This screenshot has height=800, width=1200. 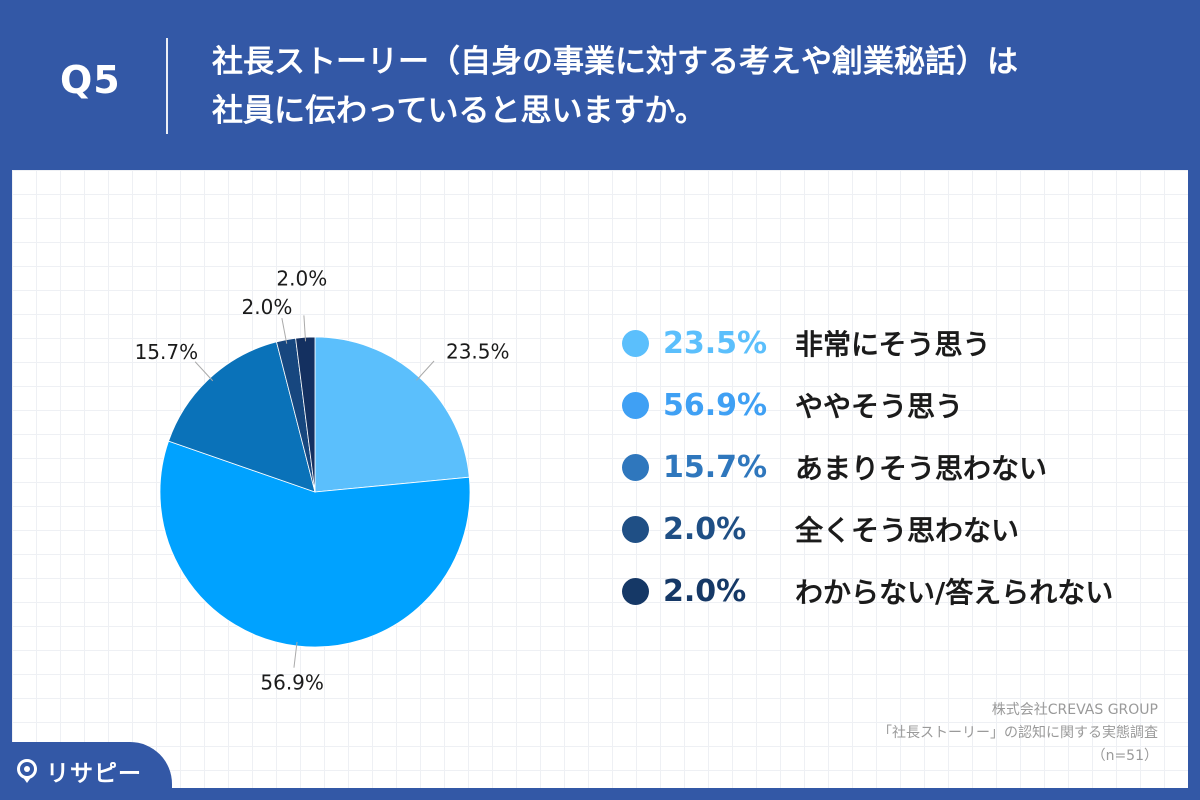 What do you see at coordinates (292, 683) in the screenshot?
I see `data-label-2: 56.9%` at bounding box center [292, 683].